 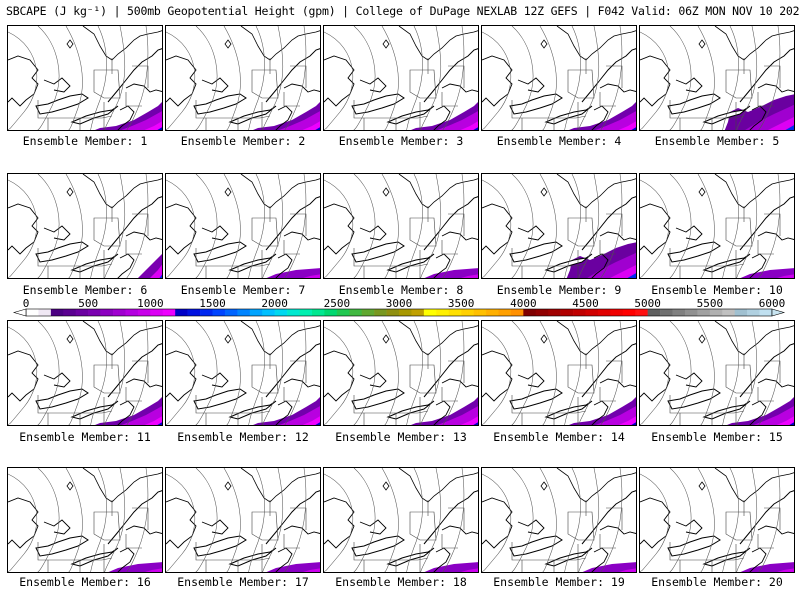 I want to click on ensemble-member-label: Ensemble Member: 11, so click(x=85, y=437).